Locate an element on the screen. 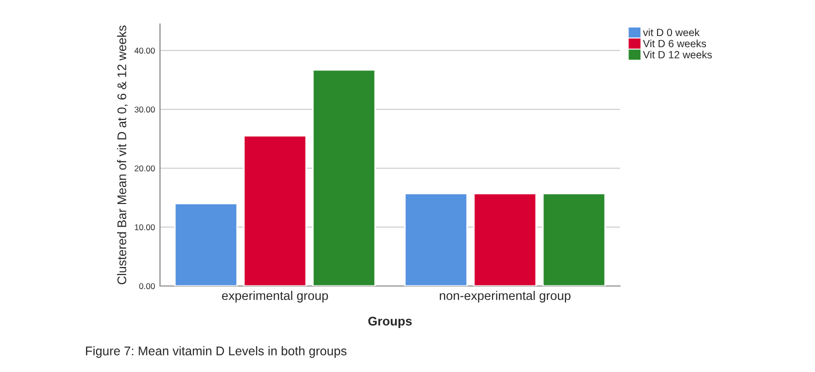 This screenshot has height=372, width=815. y-tick-label: 20.00 is located at coordinates (144, 168).